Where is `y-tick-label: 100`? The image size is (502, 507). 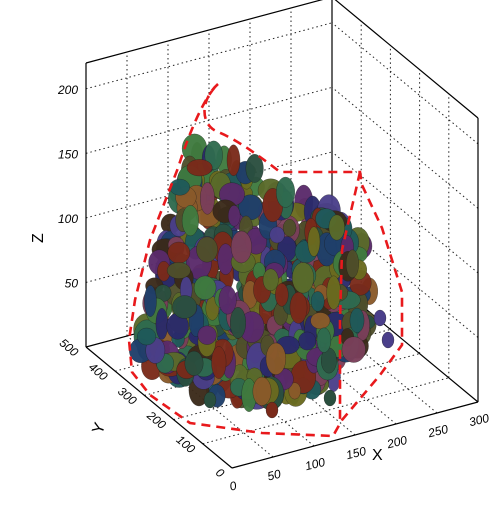 y-tick-label: 100 is located at coordinates (186, 444).